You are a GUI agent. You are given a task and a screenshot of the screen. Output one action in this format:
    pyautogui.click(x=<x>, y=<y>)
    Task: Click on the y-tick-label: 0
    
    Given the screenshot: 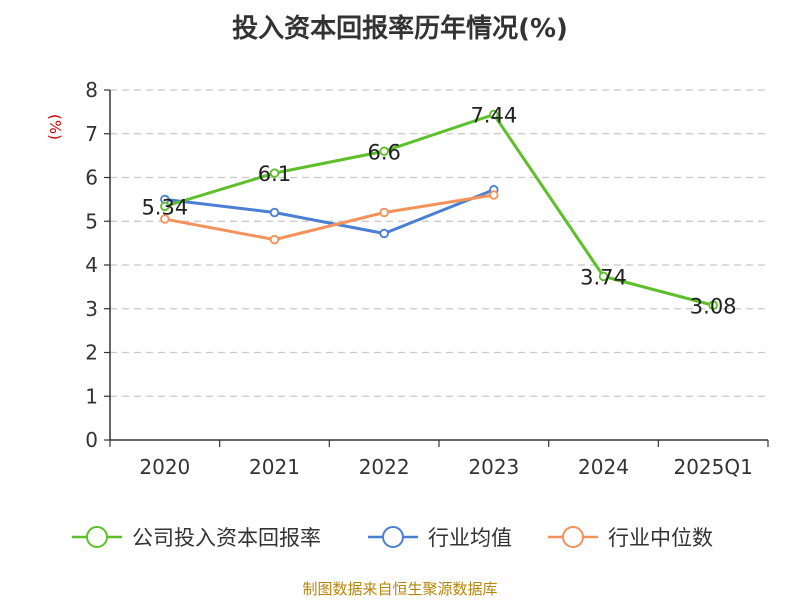 What is the action you would take?
    pyautogui.click(x=91, y=440)
    